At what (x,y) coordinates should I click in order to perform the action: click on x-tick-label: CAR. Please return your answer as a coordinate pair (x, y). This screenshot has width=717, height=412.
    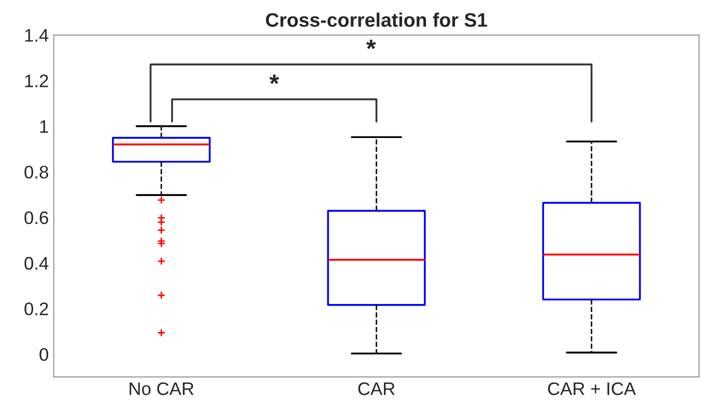
    Looking at the image, I should click on (376, 389).